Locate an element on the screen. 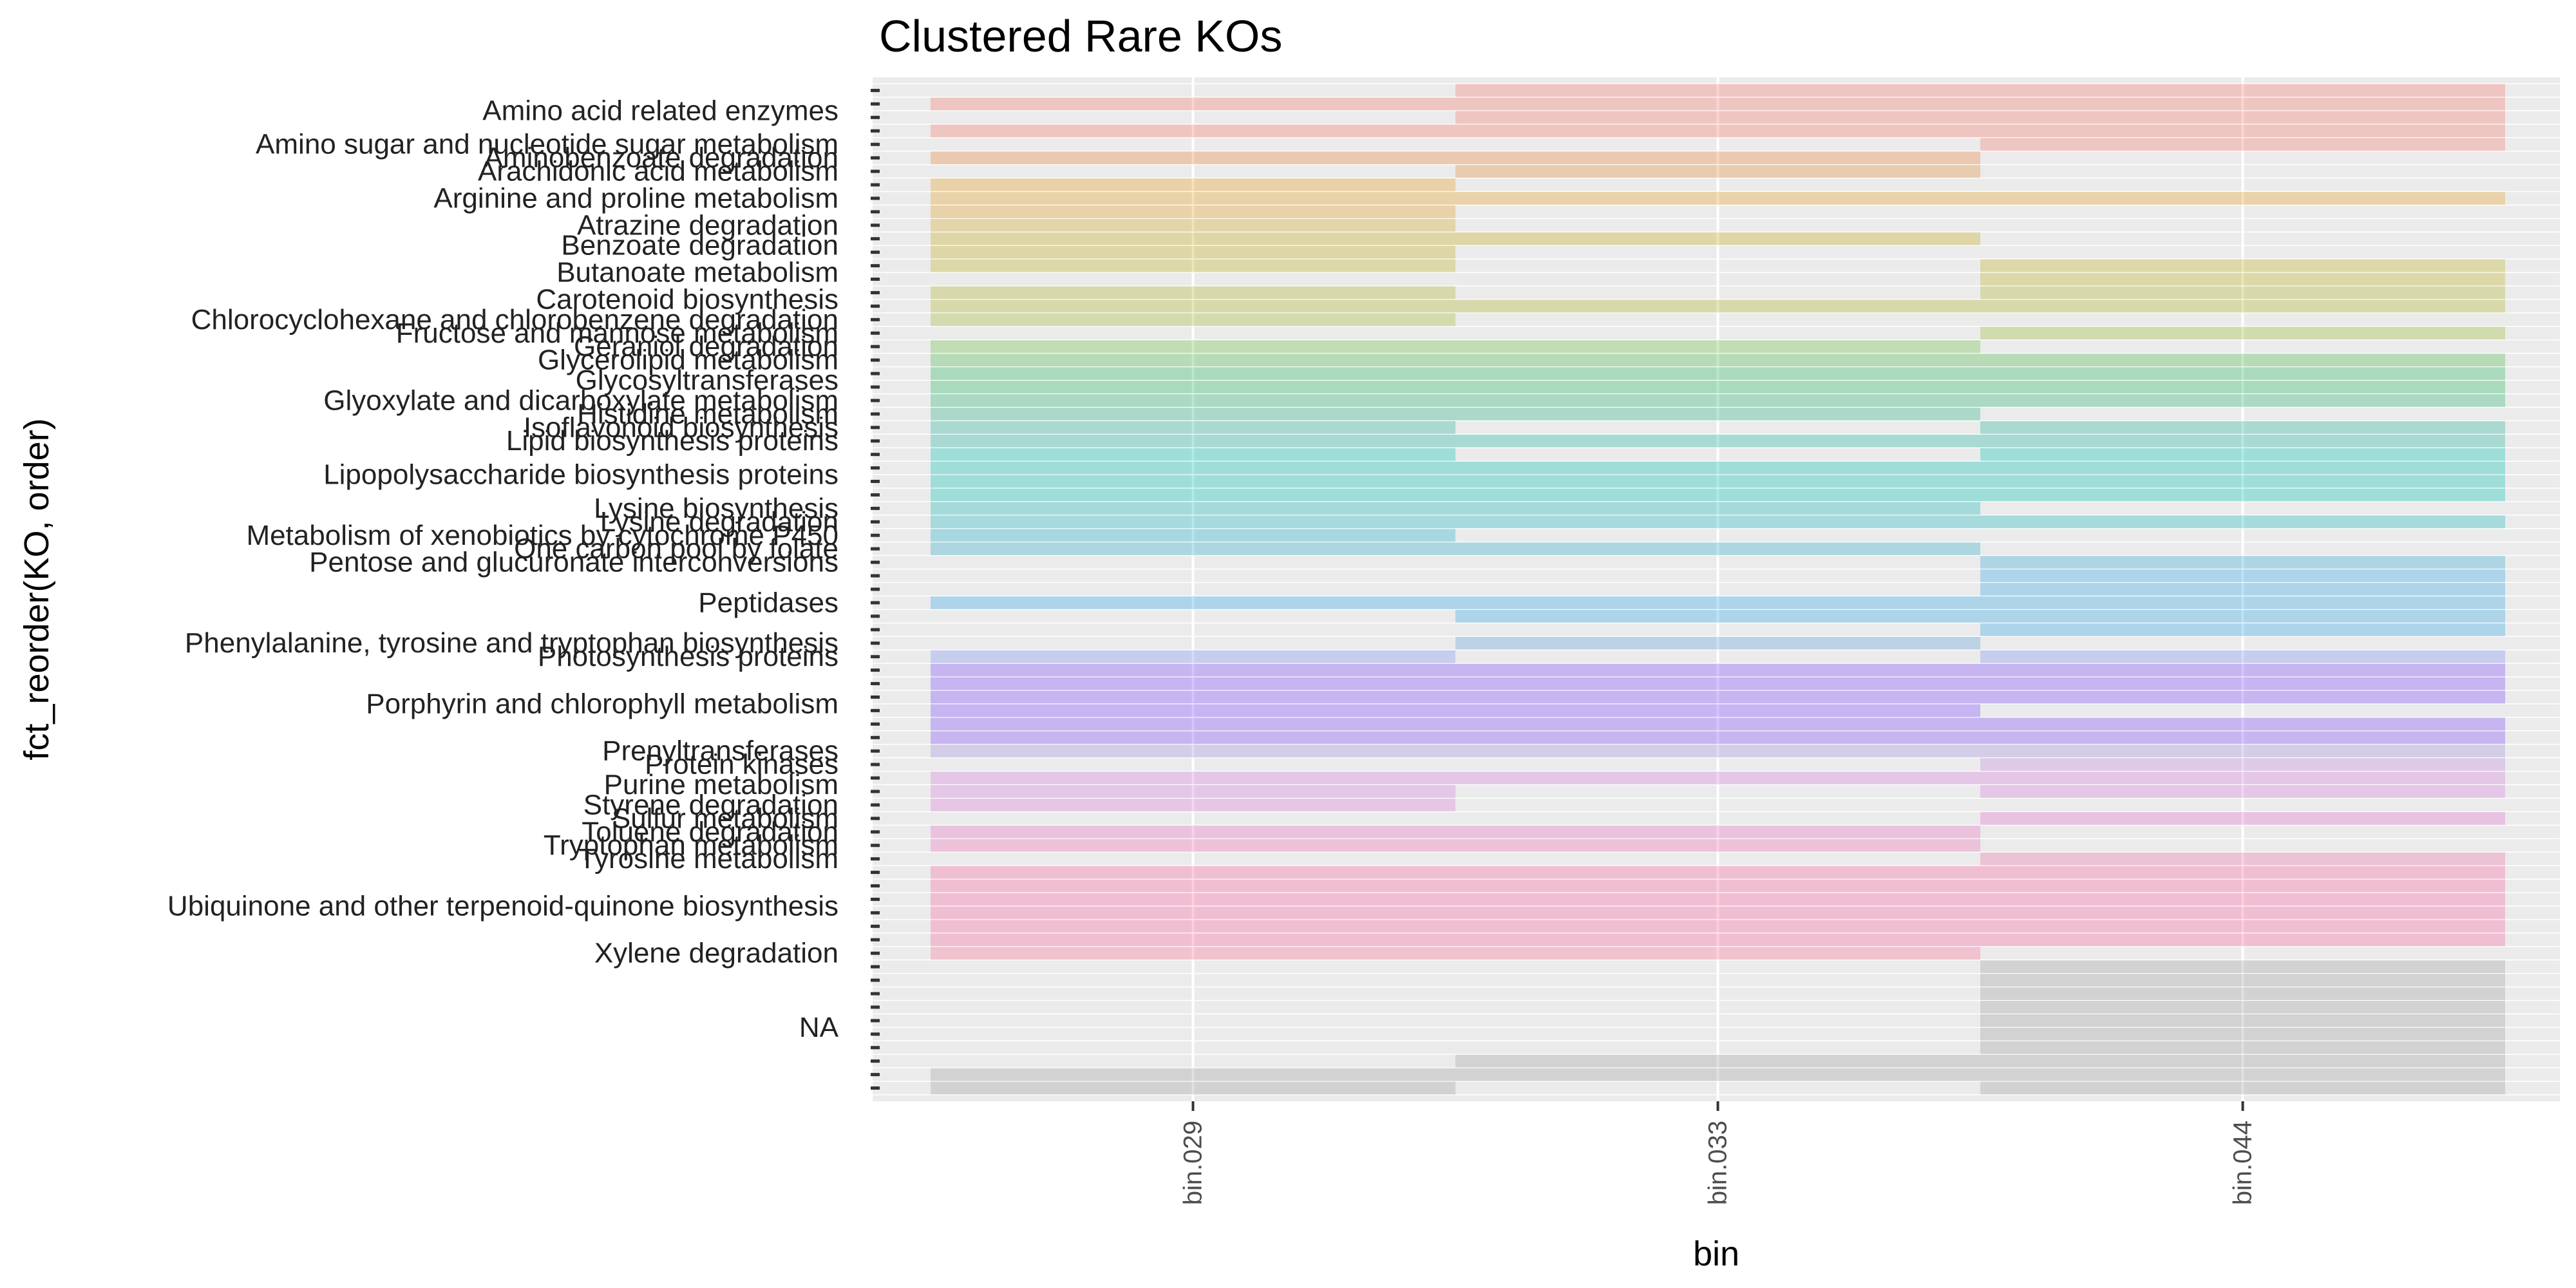 The height and width of the screenshot is (1288, 2576). y-tick-label: Isoflavonoid biosynthesis is located at coordinates (681, 428).